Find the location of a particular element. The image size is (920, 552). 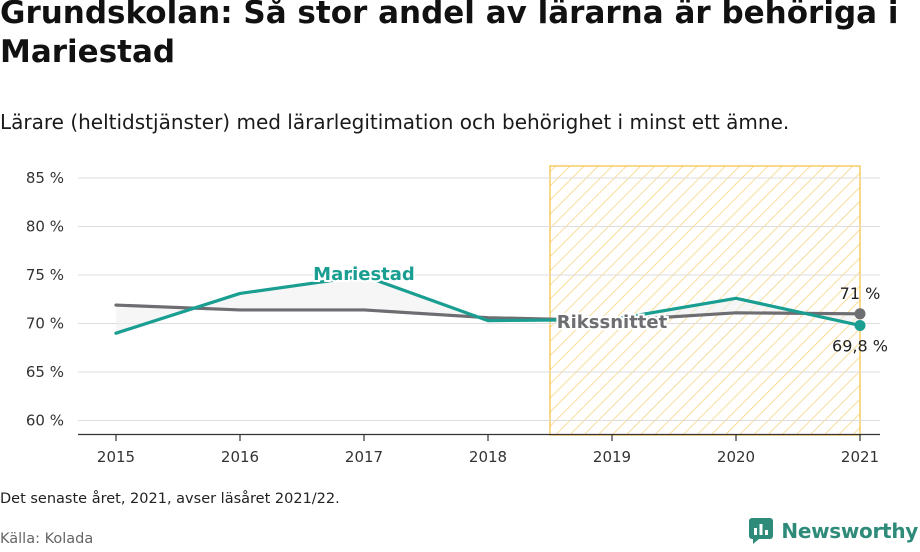

y-tick-label: 60 % is located at coordinates (45, 421).